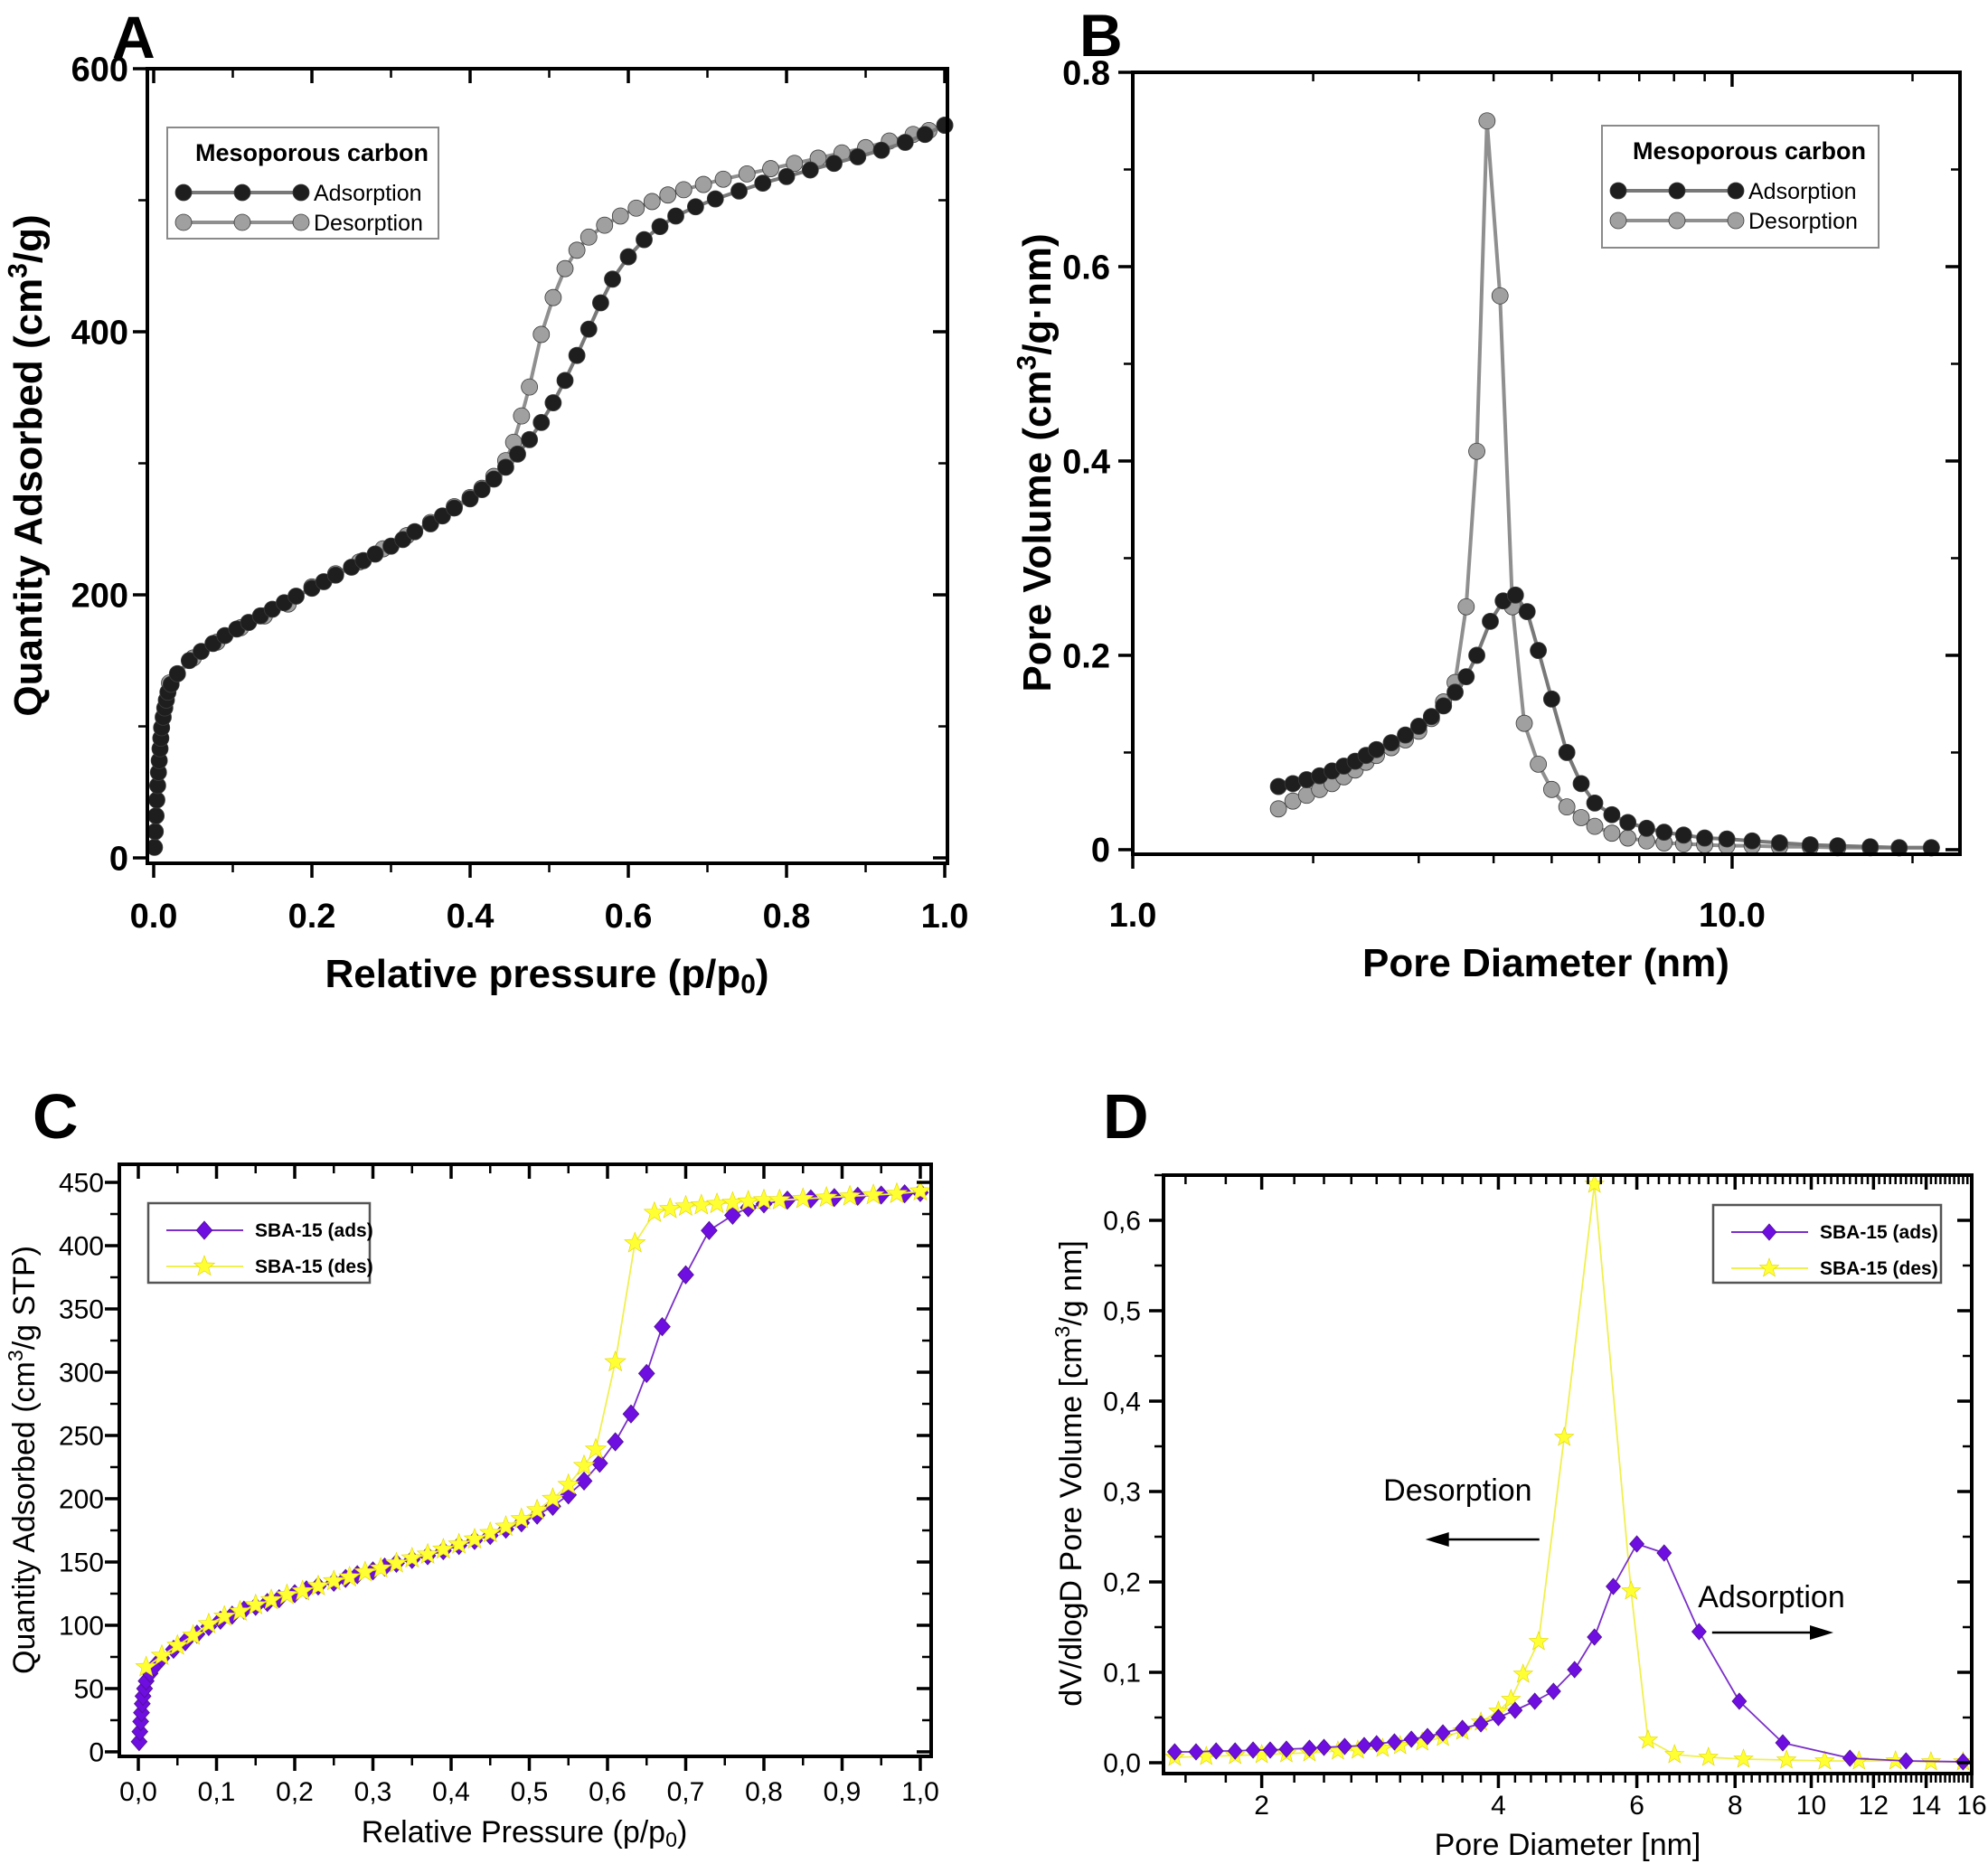  Describe the element at coordinates (81, 1310) in the screenshot. I see `y-tick-label: 350` at that location.